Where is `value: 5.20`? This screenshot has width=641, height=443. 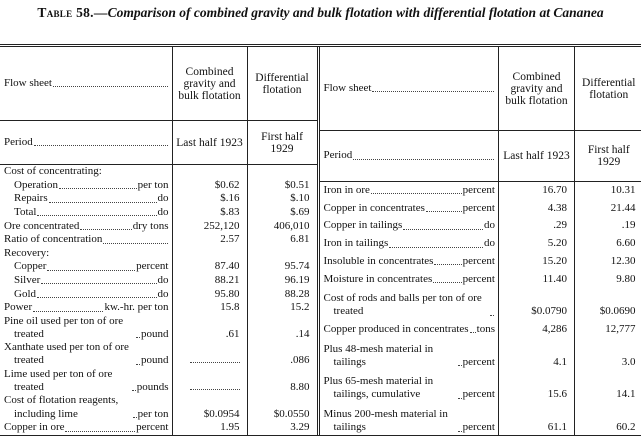
value: 5.20 is located at coordinates (557, 243).